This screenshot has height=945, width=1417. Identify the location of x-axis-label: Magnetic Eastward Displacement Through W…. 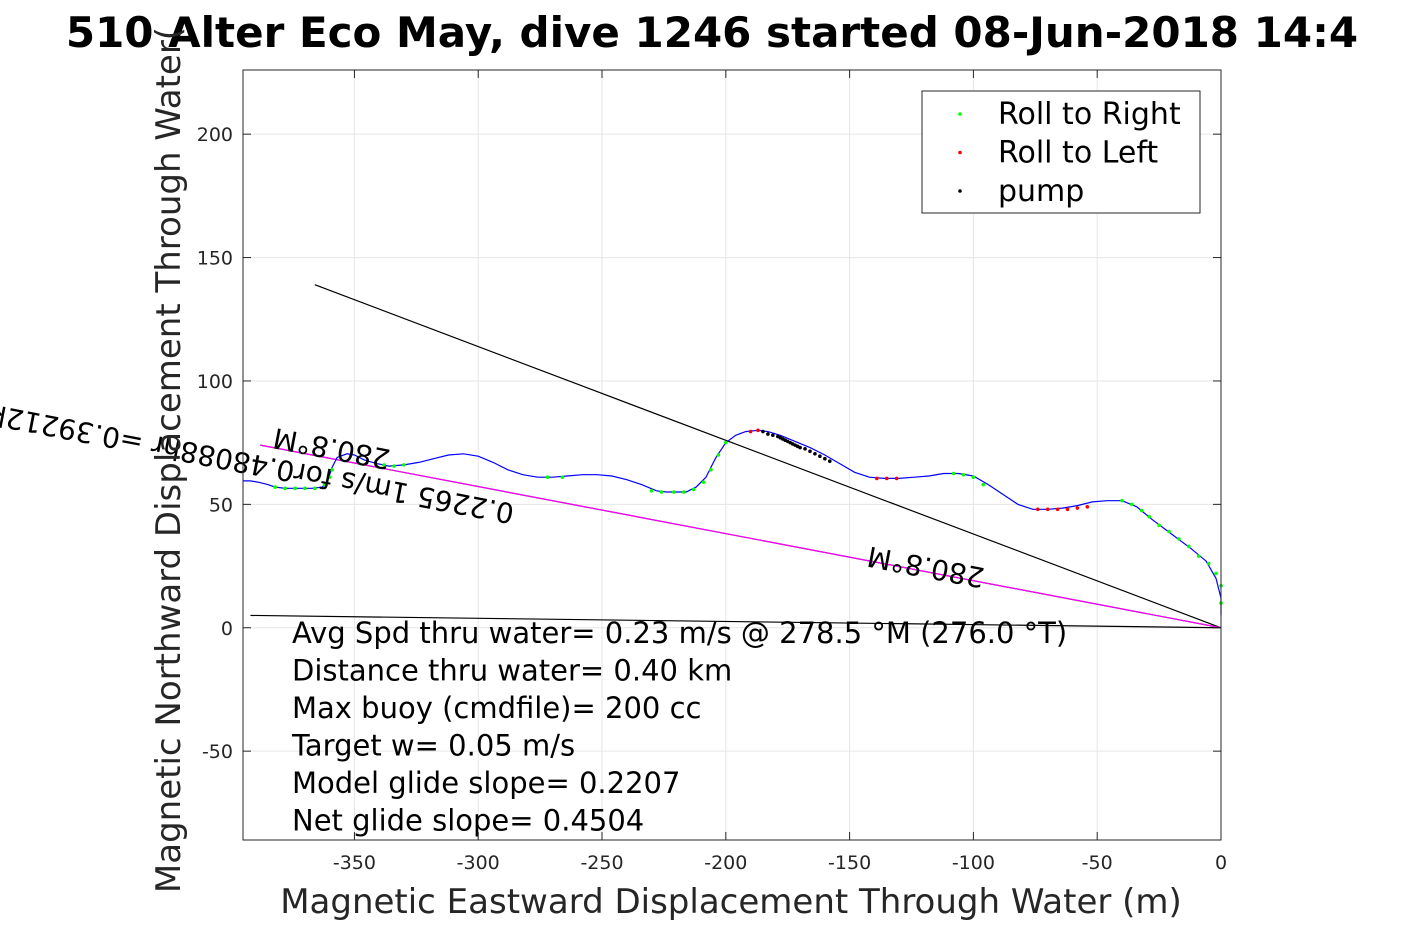
(731, 902).